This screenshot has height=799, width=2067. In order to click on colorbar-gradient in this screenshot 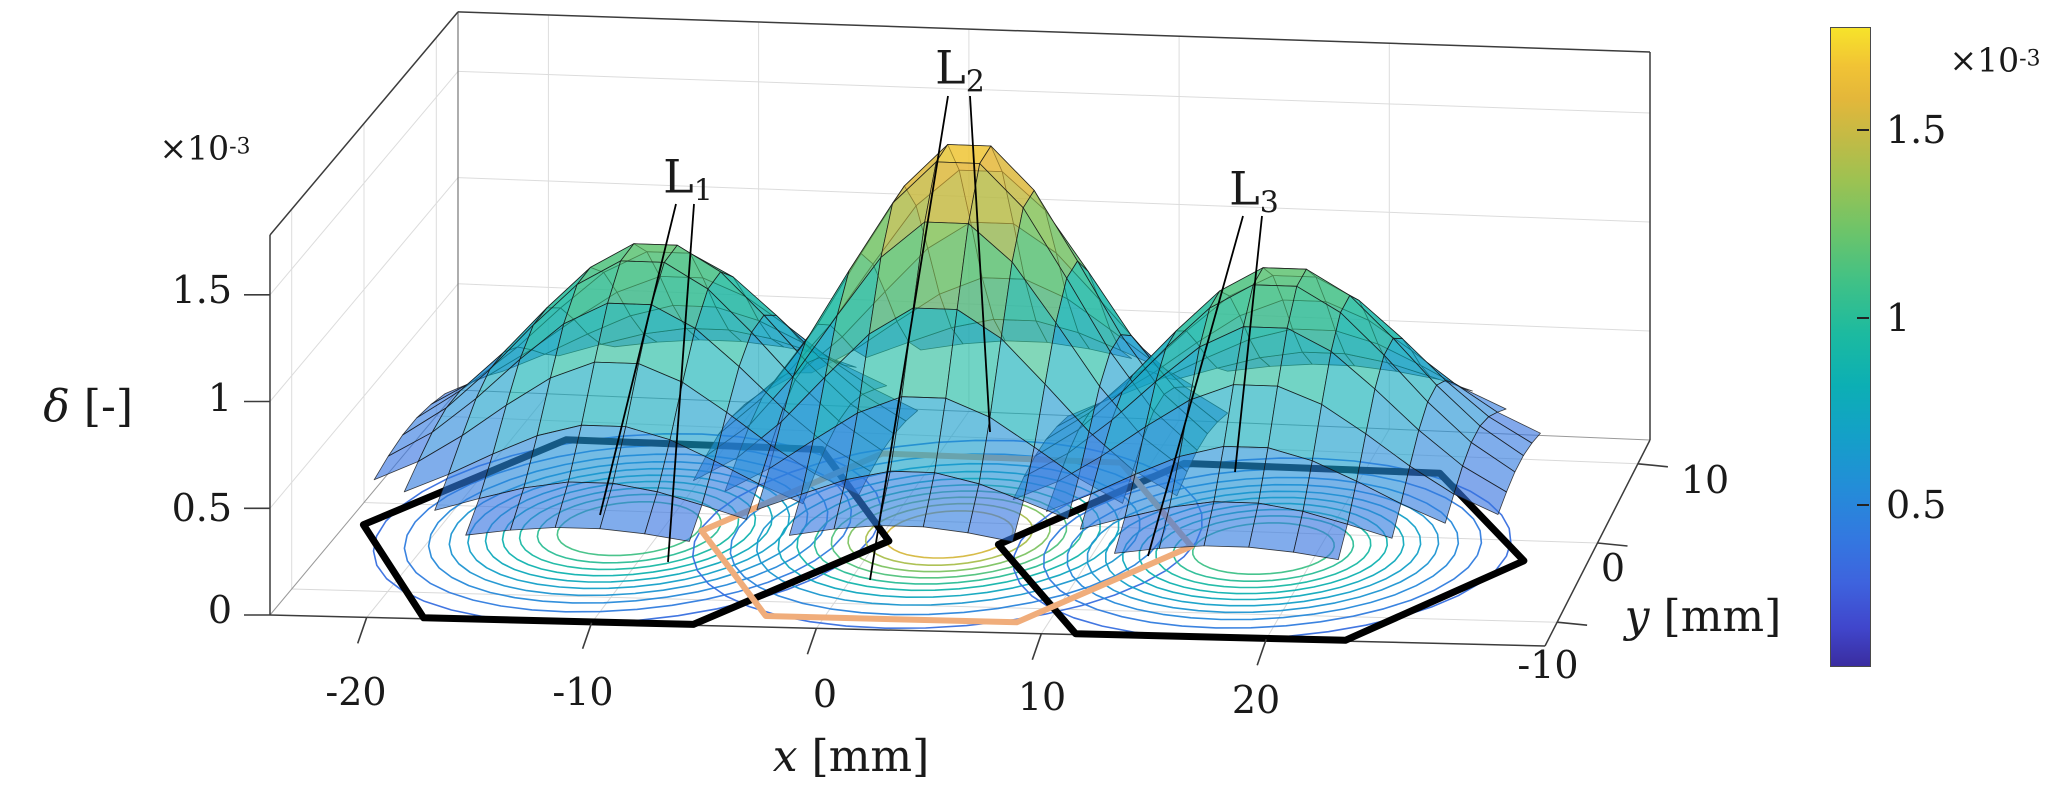, I will do `click(1850, 347)`.